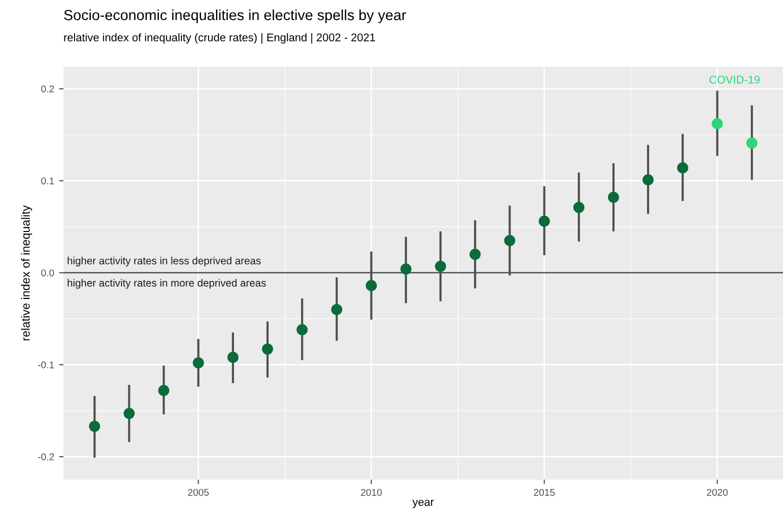 This screenshot has height=513, width=783. What do you see at coordinates (47, 180) in the screenshot?
I see `y-tick-label: 0.1` at bounding box center [47, 180].